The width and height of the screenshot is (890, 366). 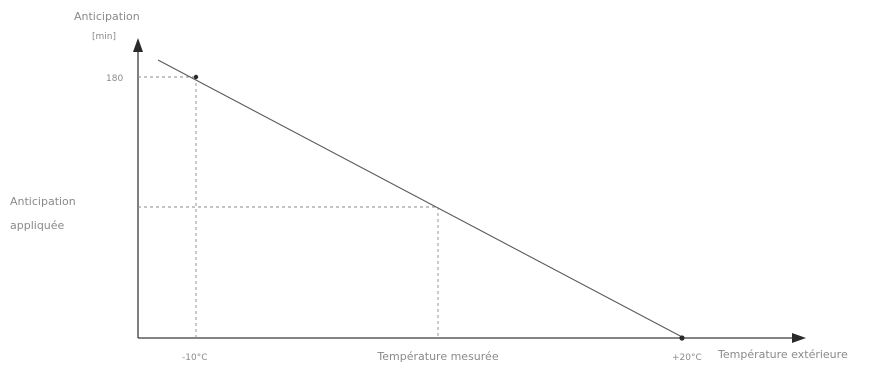 I want to click on x-tick-plus20: +20°C, so click(x=687, y=358).